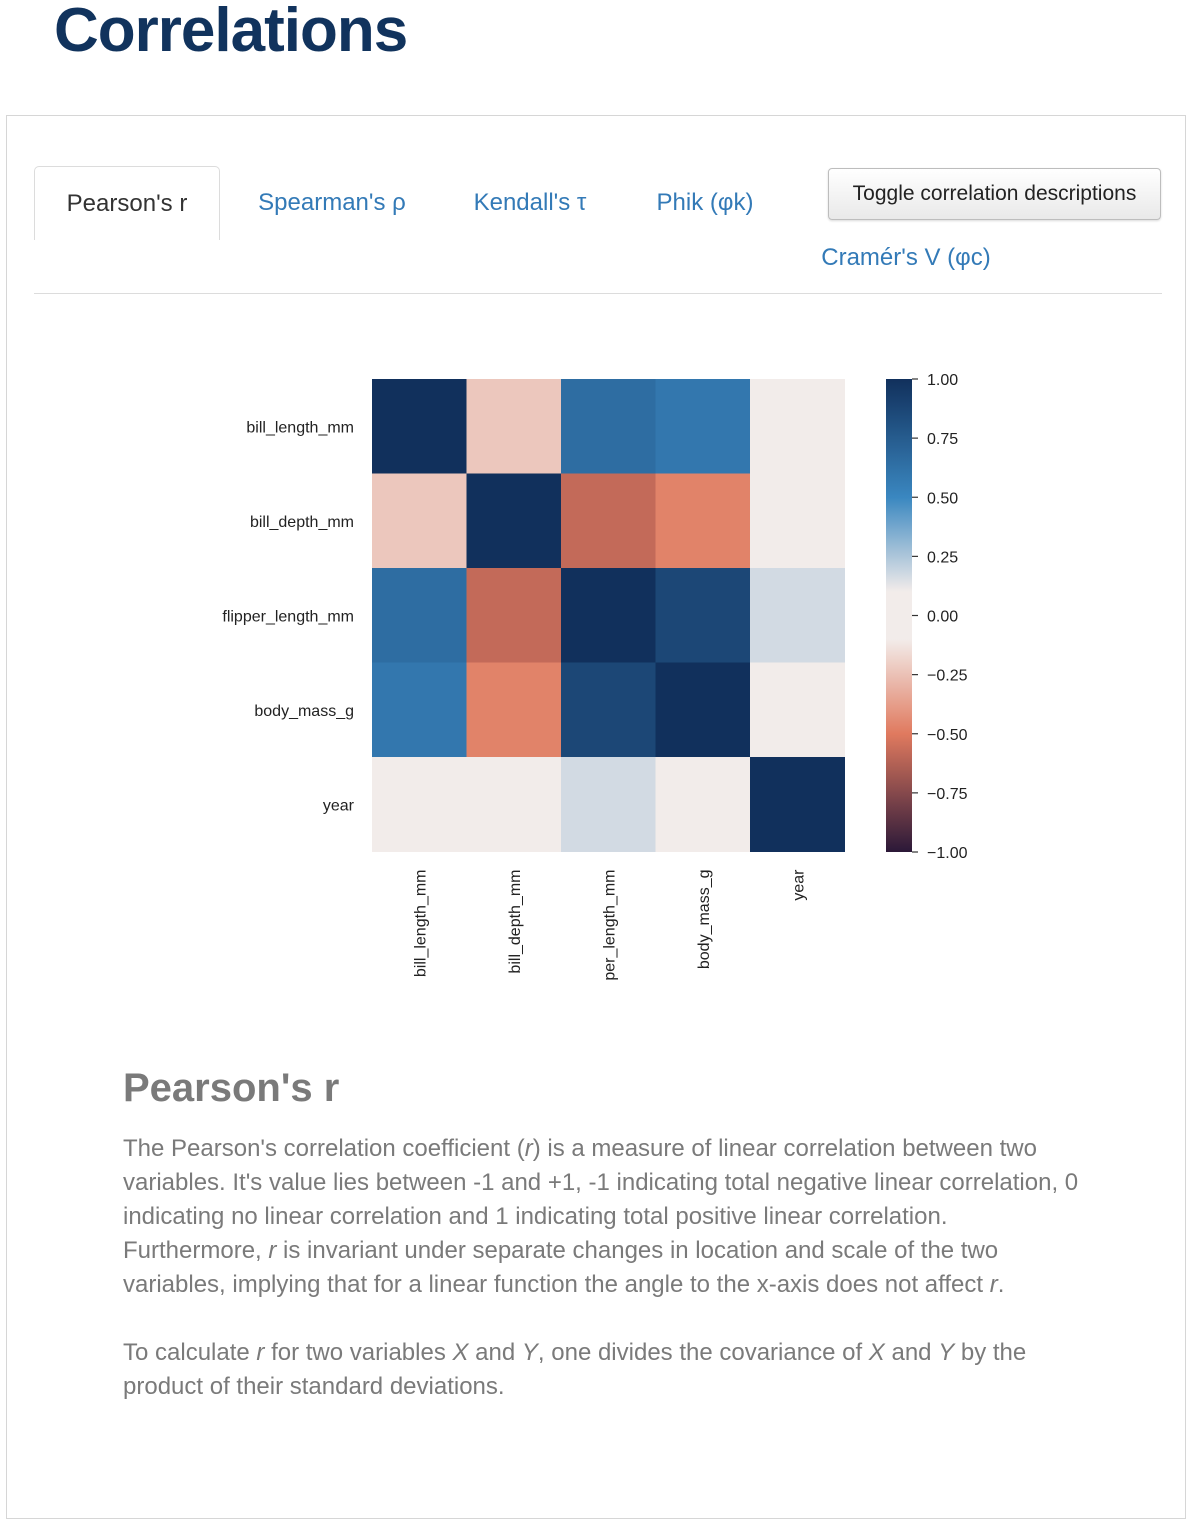 This screenshot has width=1194, height=1526. What do you see at coordinates (231, 32) in the screenshot?
I see `page-title: Correlations` at bounding box center [231, 32].